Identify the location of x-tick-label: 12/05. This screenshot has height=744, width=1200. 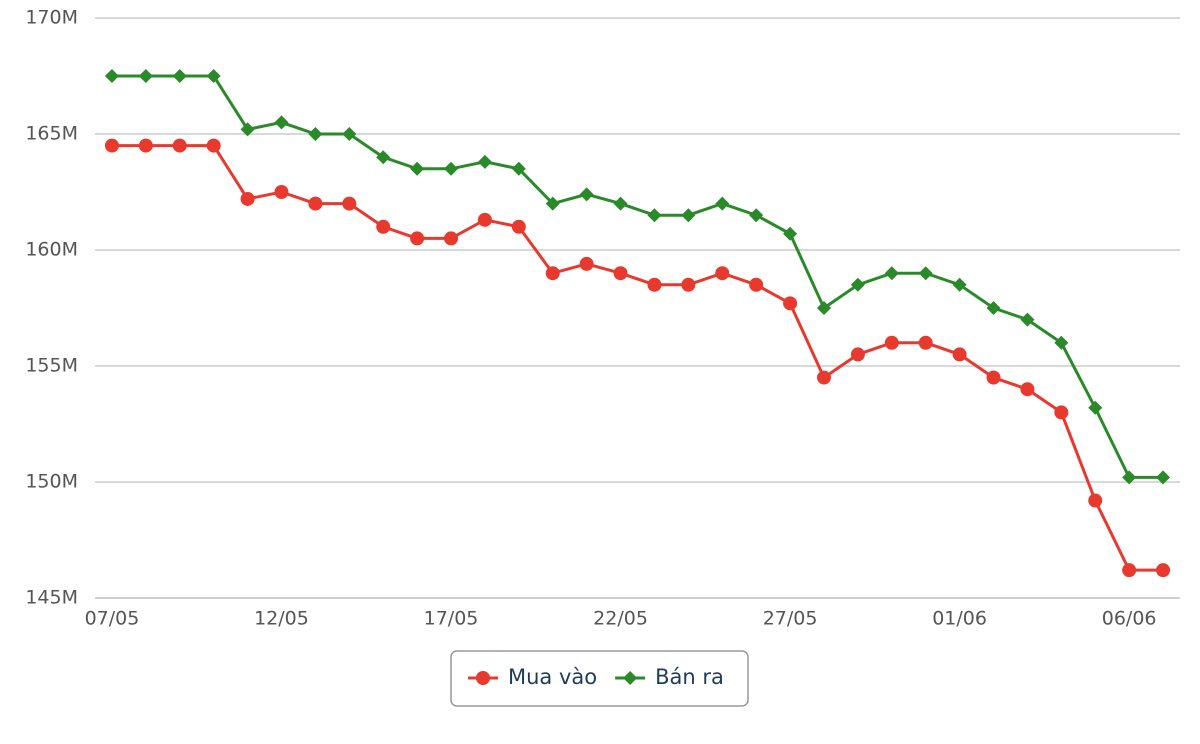
(281, 619).